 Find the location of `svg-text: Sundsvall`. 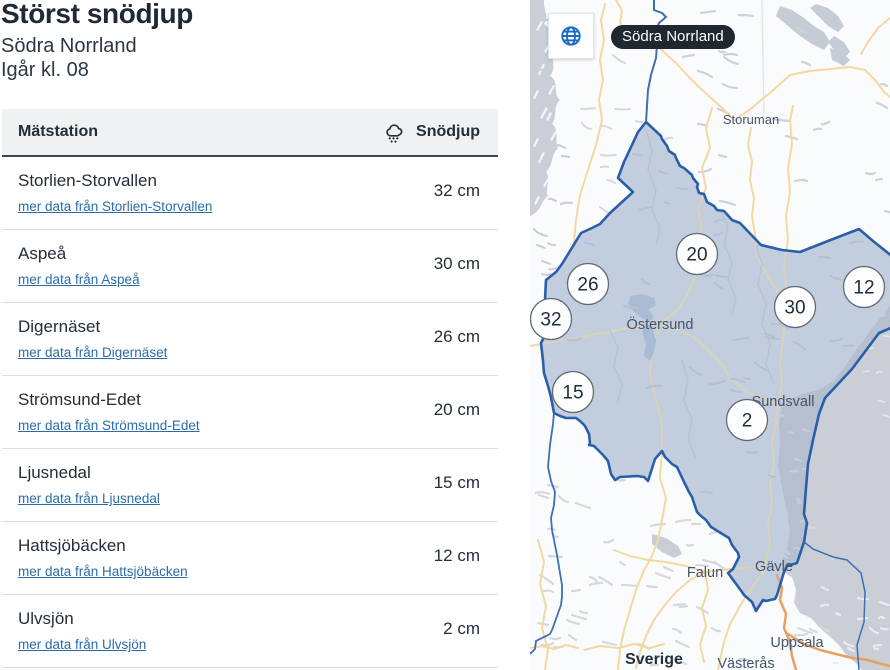

svg-text: Sundsvall is located at coordinates (783, 402).